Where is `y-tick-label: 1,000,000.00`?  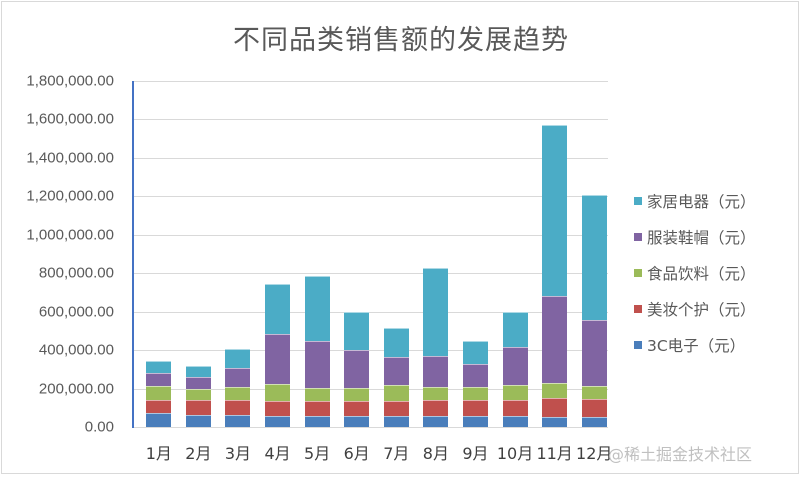 y-tick-label: 1,000,000.00 is located at coordinates (70, 235).